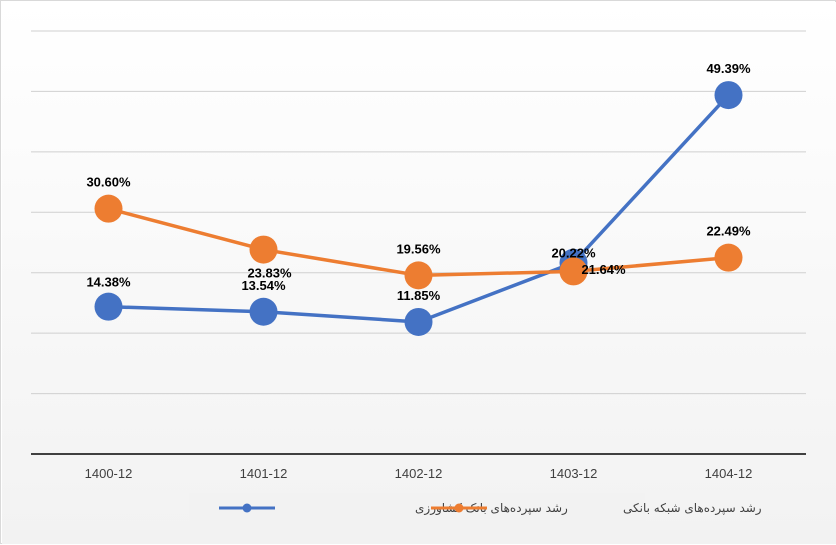 Image resolution: width=836 pixels, height=545 pixels. What do you see at coordinates (574, 473) in the screenshot?
I see `x-tick-label: 1403-12` at bounding box center [574, 473].